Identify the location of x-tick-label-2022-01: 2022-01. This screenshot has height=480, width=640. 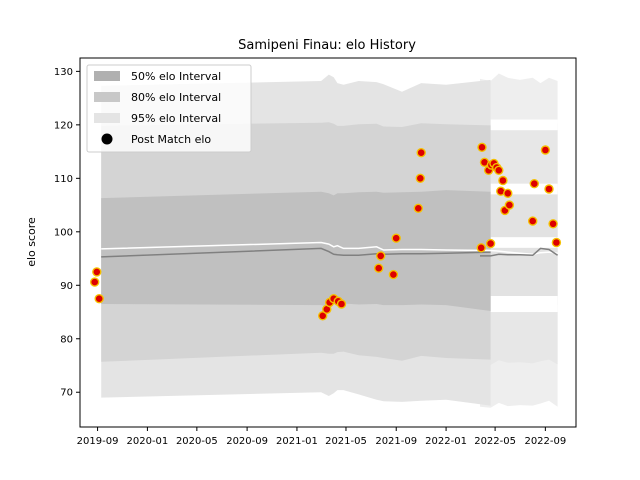
(446, 441).